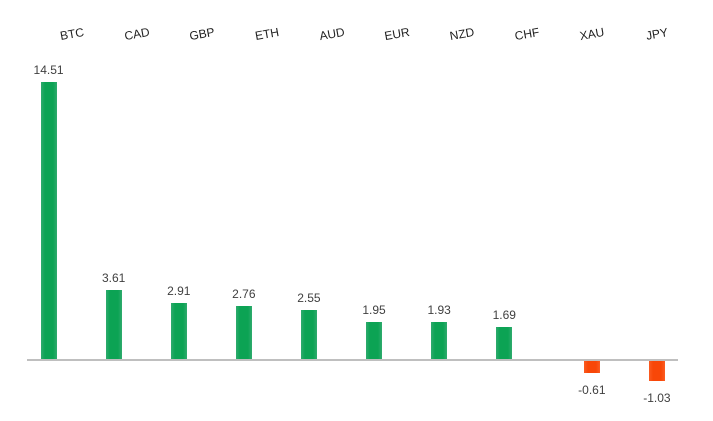 This screenshot has width=713, height=421. What do you see at coordinates (71, 34) in the screenshot?
I see `category-label-btc: BTC` at bounding box center [71, 34].